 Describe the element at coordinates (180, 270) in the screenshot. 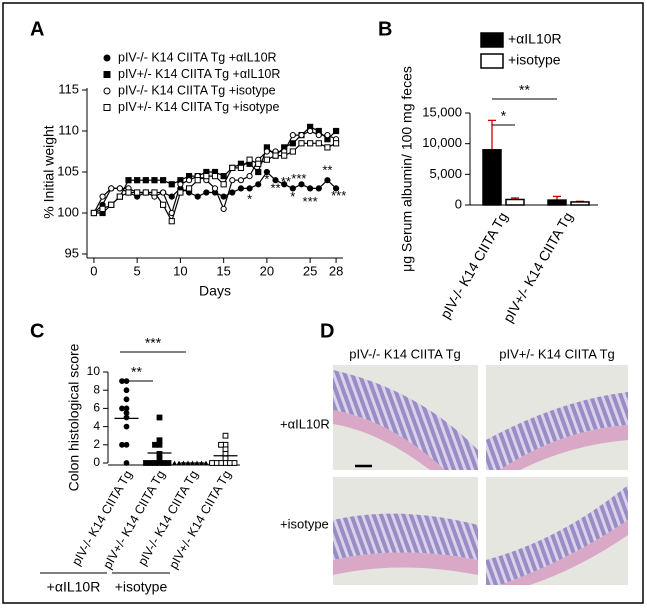

I see `x-tick-label: 10` at that location.